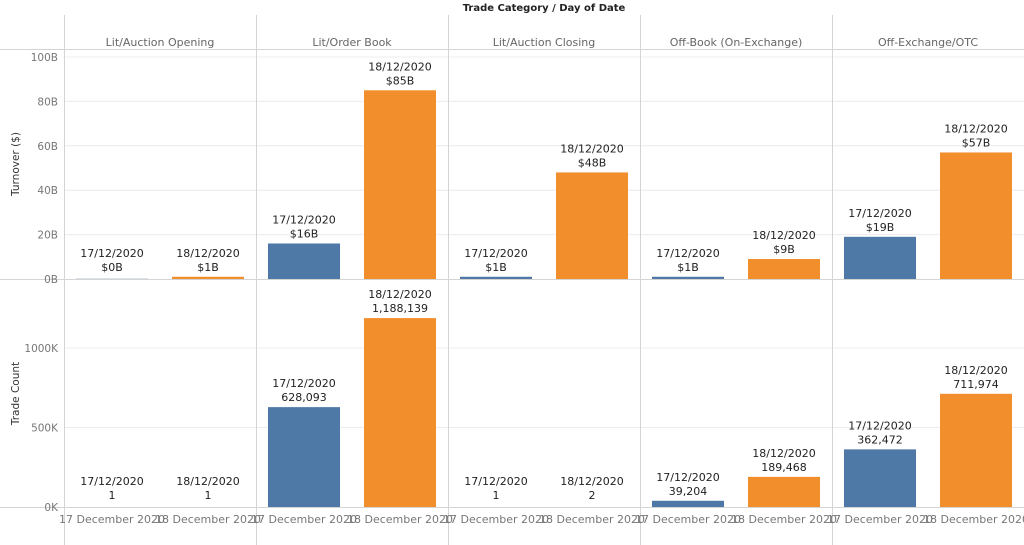 The image size is (1024, 545). Describe the element at coordinates (51, 508) in the screenshot. I see `y-tick-label: 0K` at that location.